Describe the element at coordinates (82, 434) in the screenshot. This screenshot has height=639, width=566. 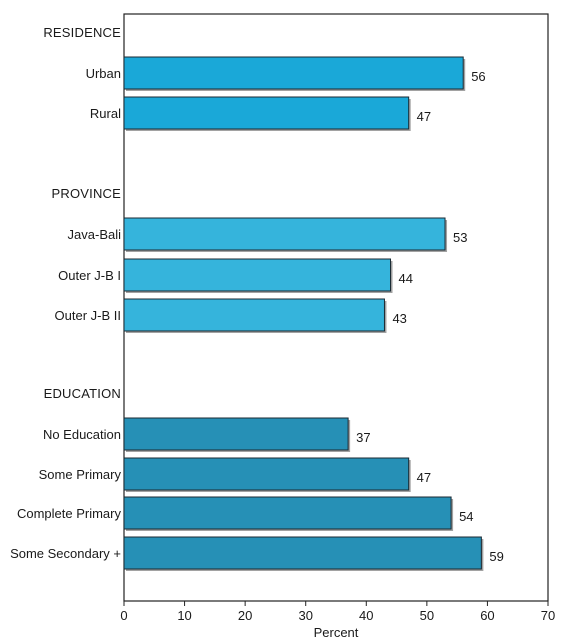
I see `category-label: No Education` at that location.